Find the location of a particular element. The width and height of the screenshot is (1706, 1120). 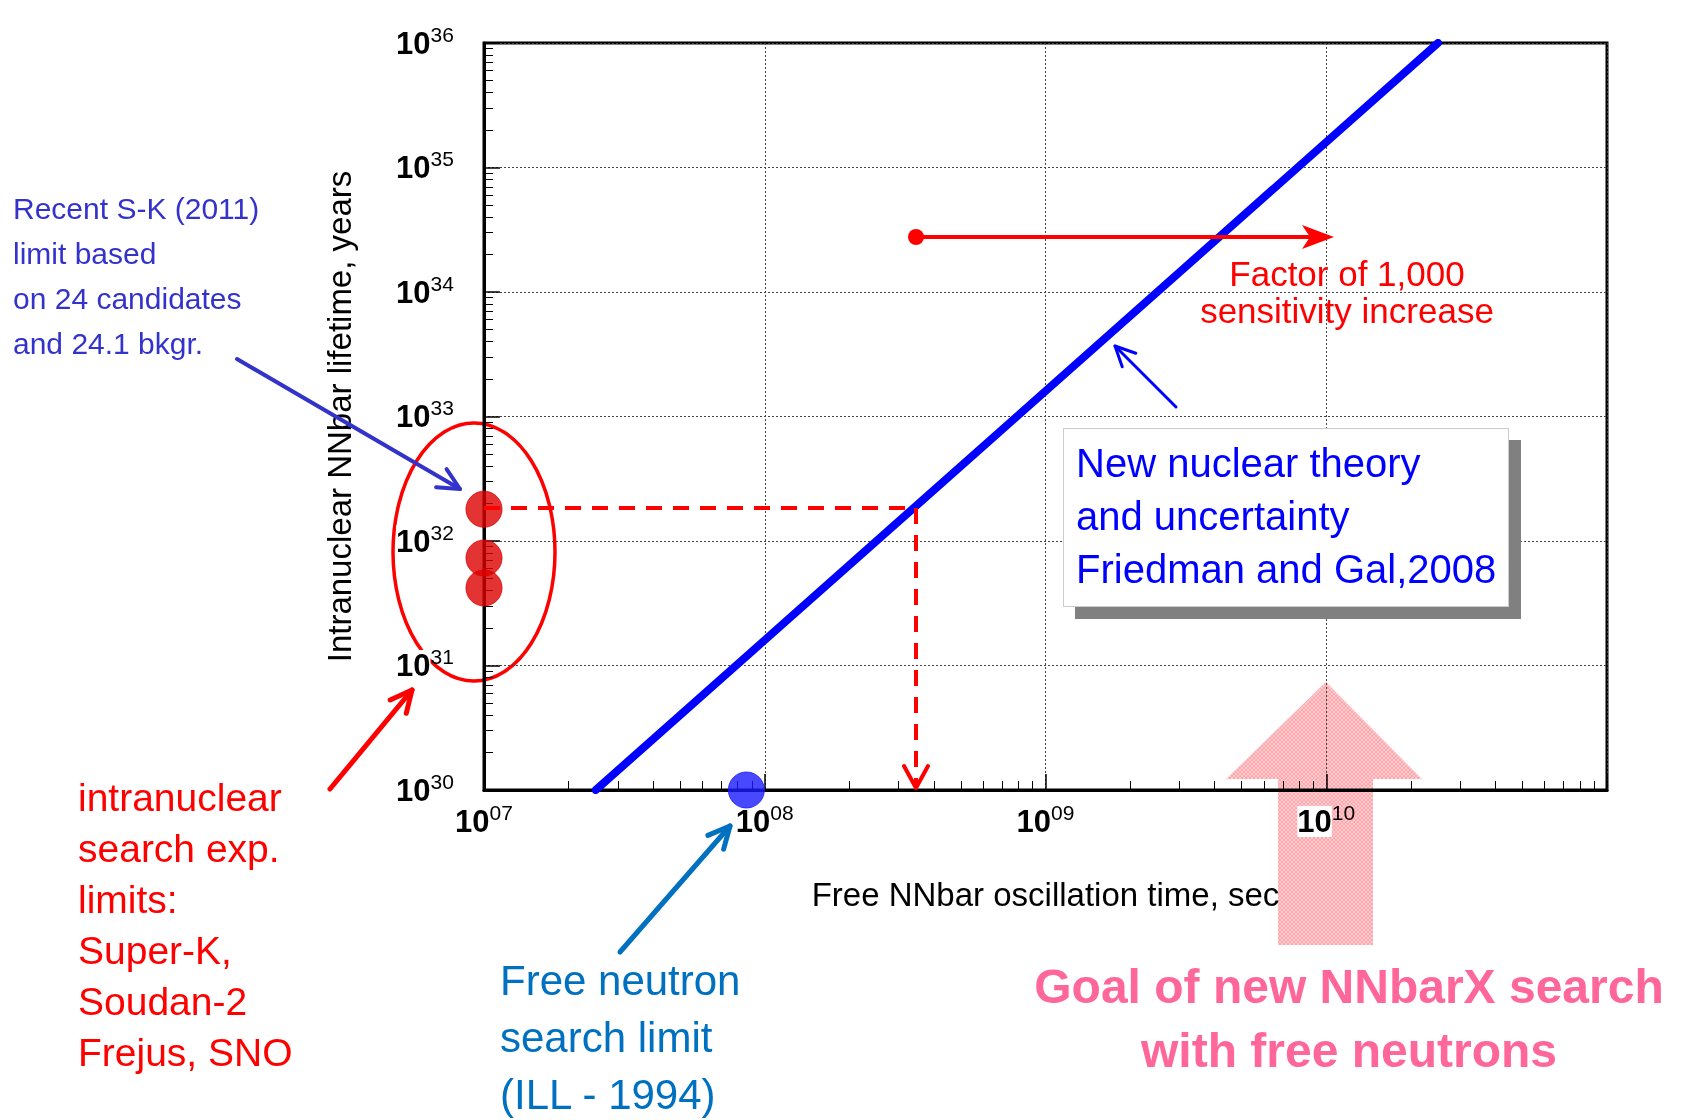

y-axis-title: Intranuclear NNbar lifetime, years is located at coordinates (339, 416).